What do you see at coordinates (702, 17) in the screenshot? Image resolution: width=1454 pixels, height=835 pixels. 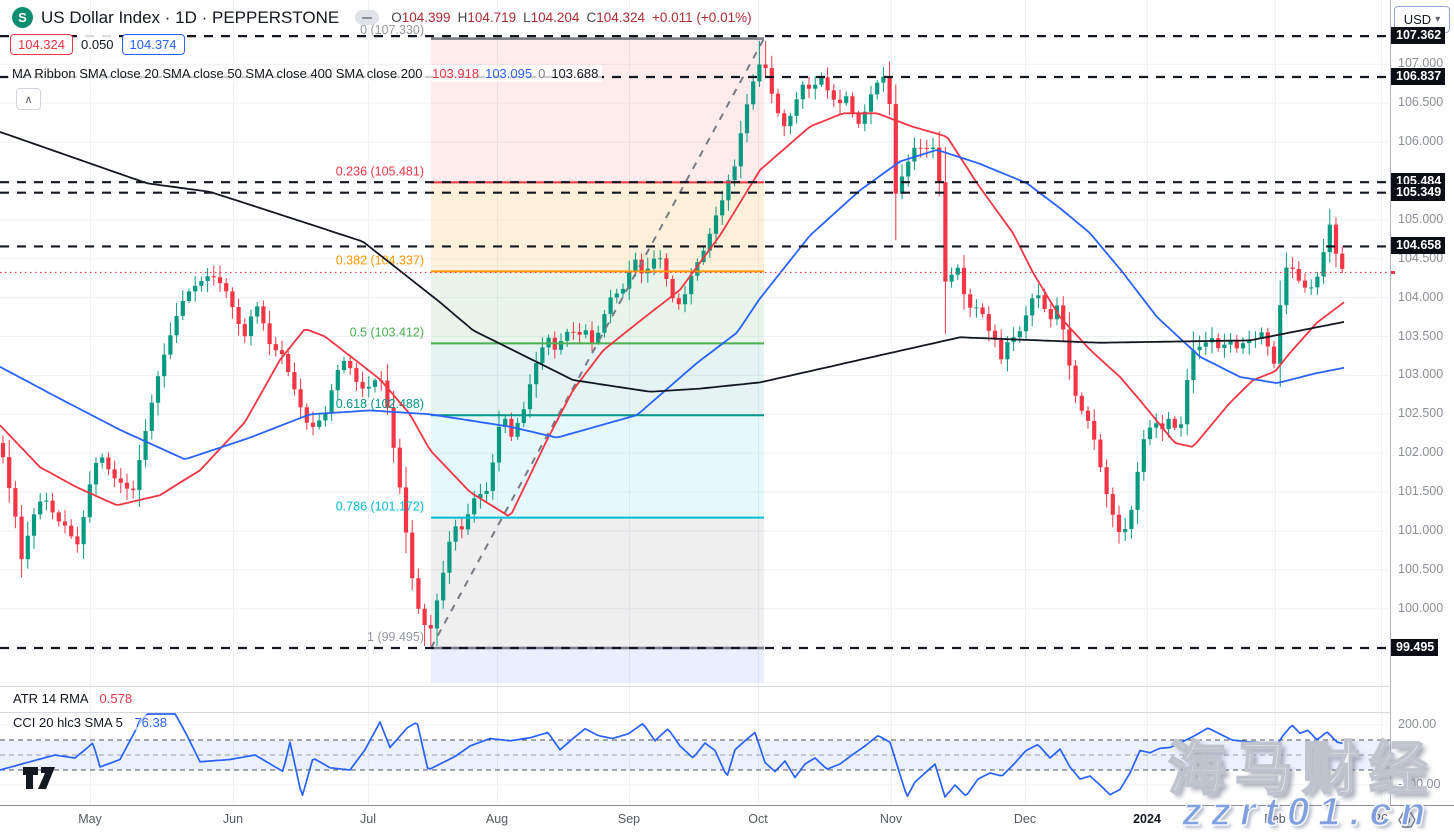 I see `change-value: +0.011 (+0.01%)` at bounding box center [702, 17].